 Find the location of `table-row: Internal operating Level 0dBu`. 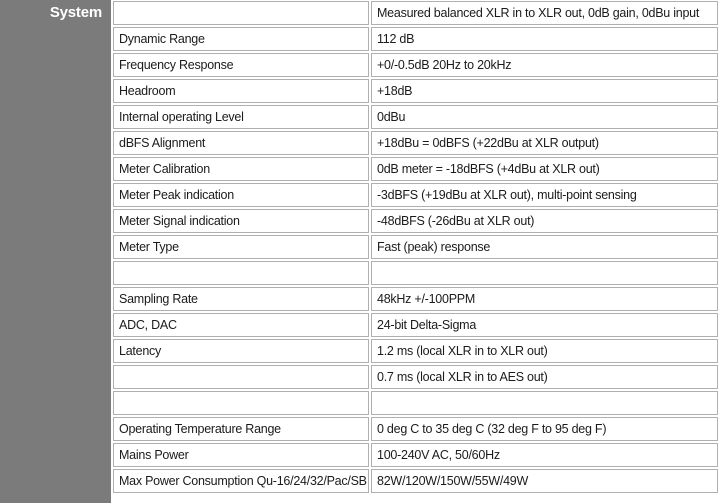

table-row: Internal operating Level 0dBu is located at coordinates (415, 117).